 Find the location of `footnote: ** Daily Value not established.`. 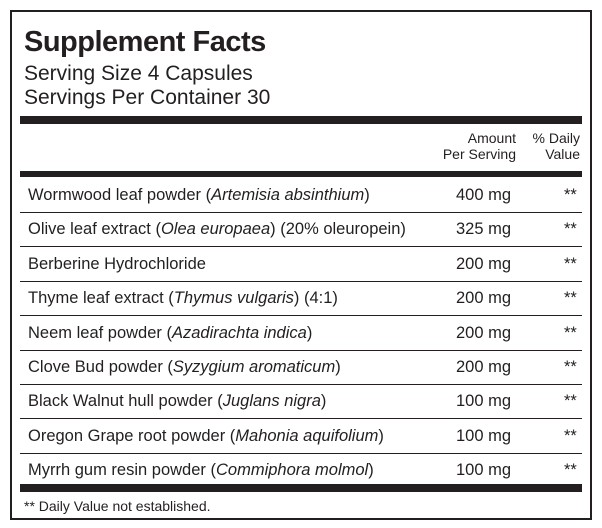

footnote: ** Daily Value not established. is located at coordinates (117, 506).